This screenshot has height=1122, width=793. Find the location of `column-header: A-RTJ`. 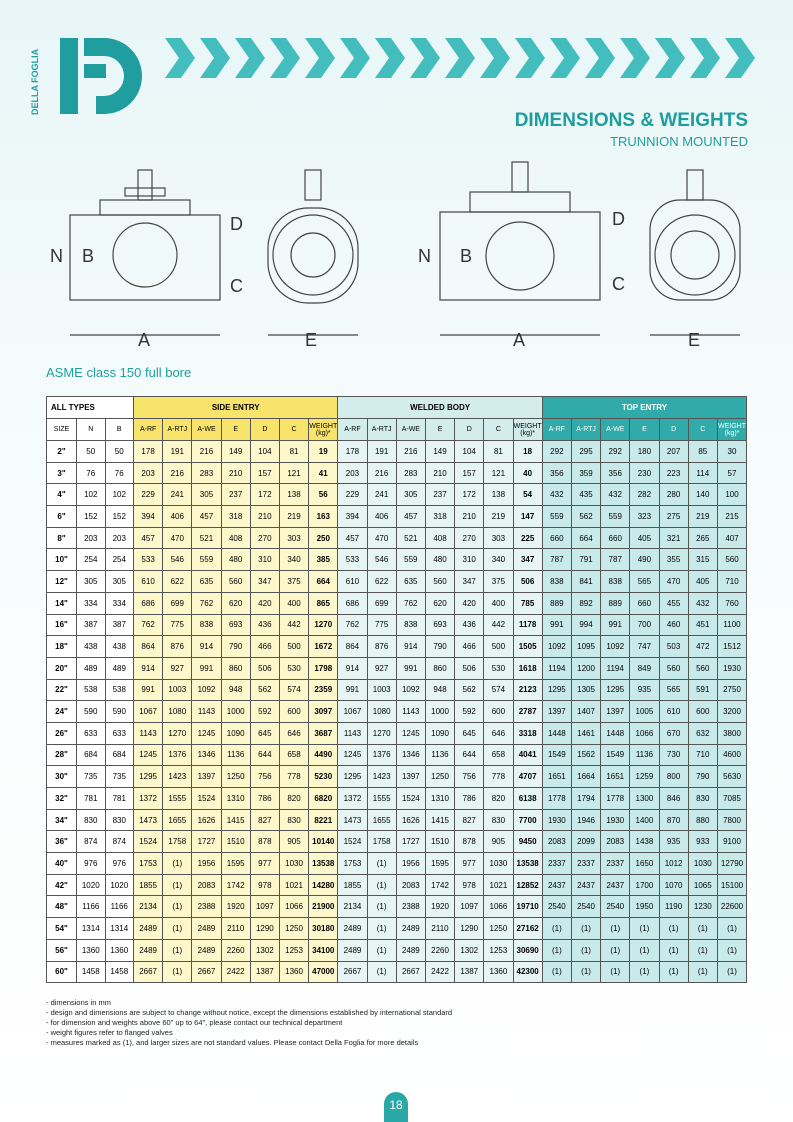

column-header: A-RTJ is located at coordinates (381, 429).